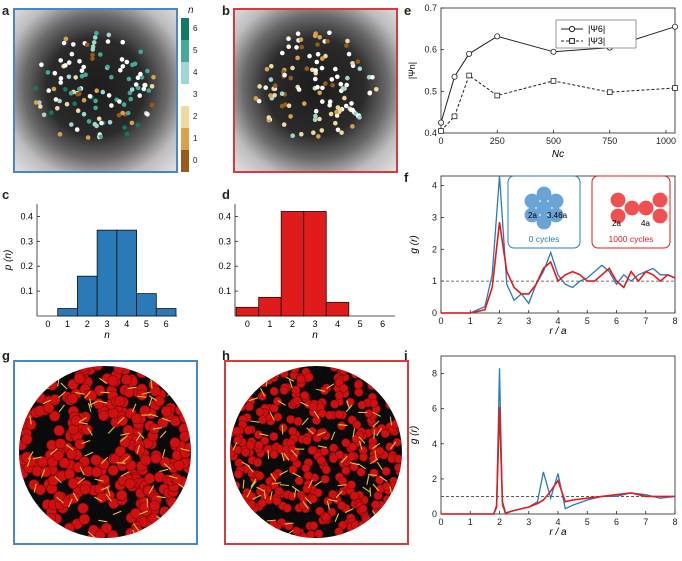  I want to click on legend-label: |Ψ6|, so click(596, 29).